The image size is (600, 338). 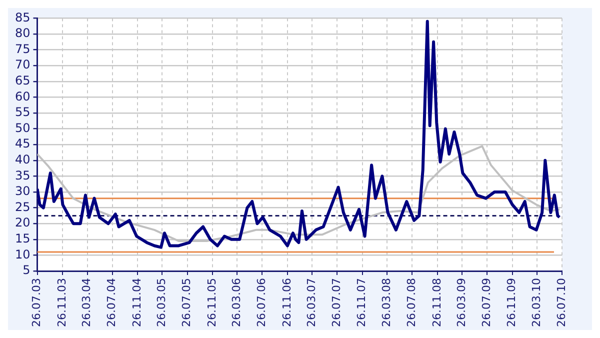 I want to click on y-tick-label: 65, so click(x=22, y=81).